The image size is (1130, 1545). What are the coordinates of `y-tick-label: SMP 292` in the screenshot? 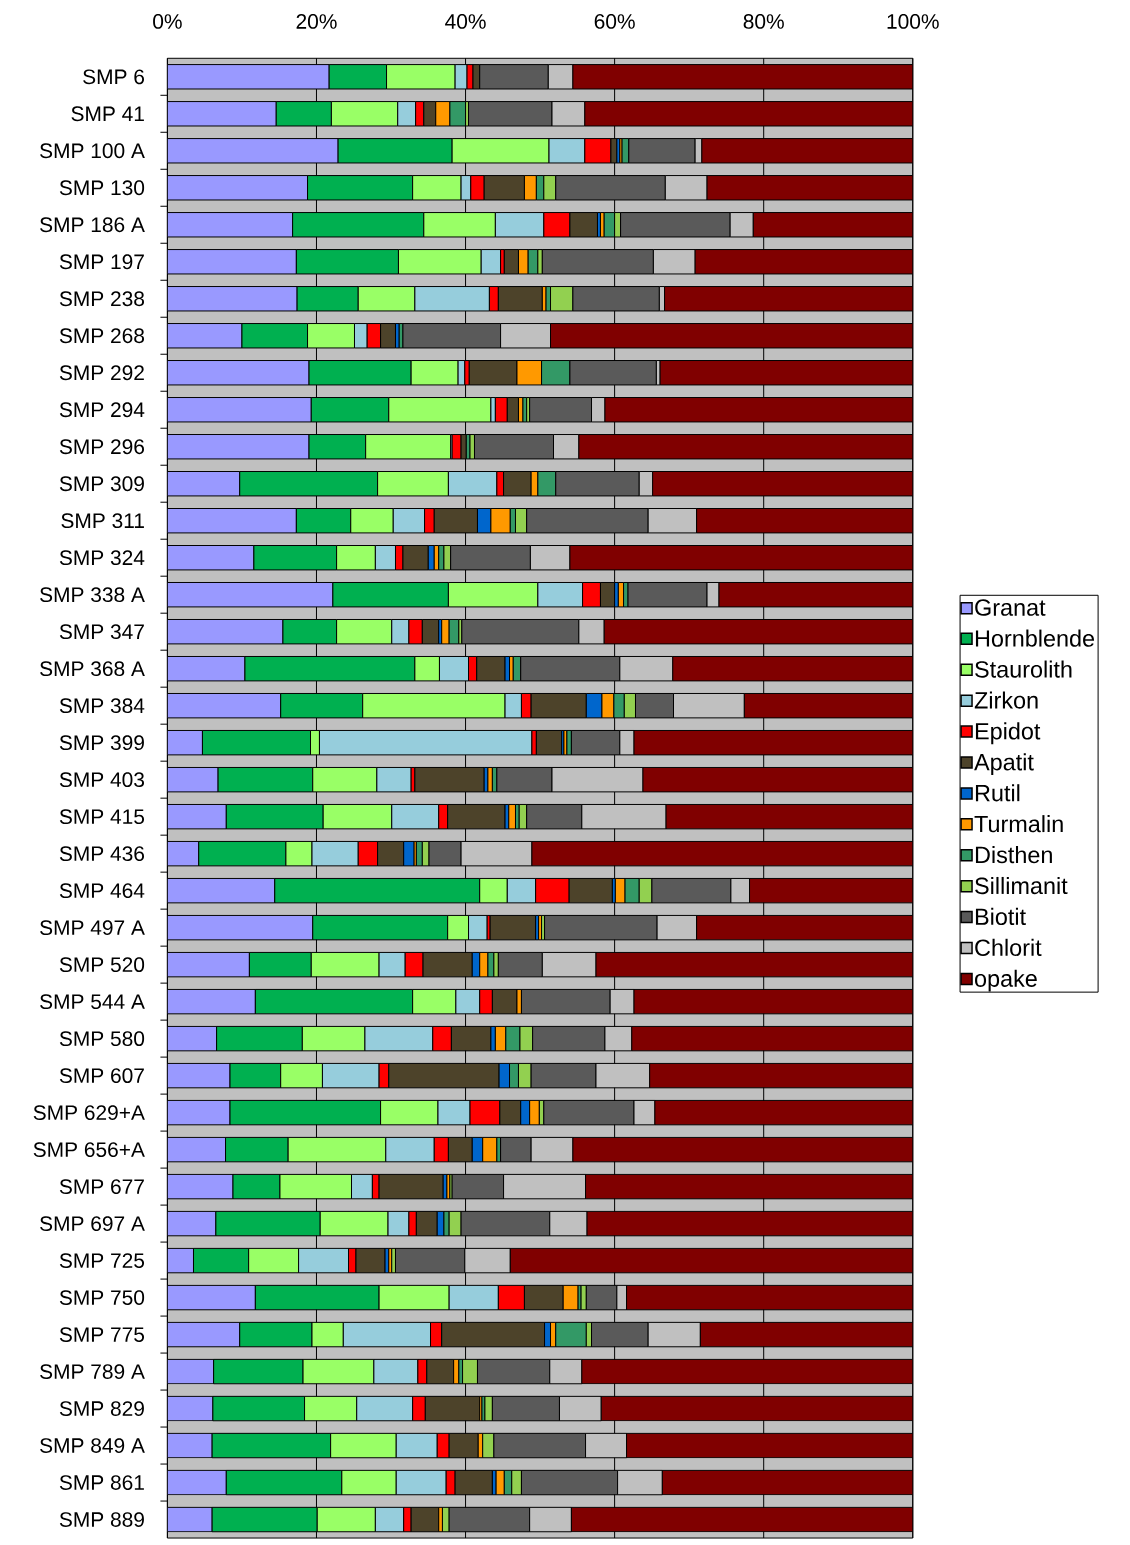 It's located at (101, 373).